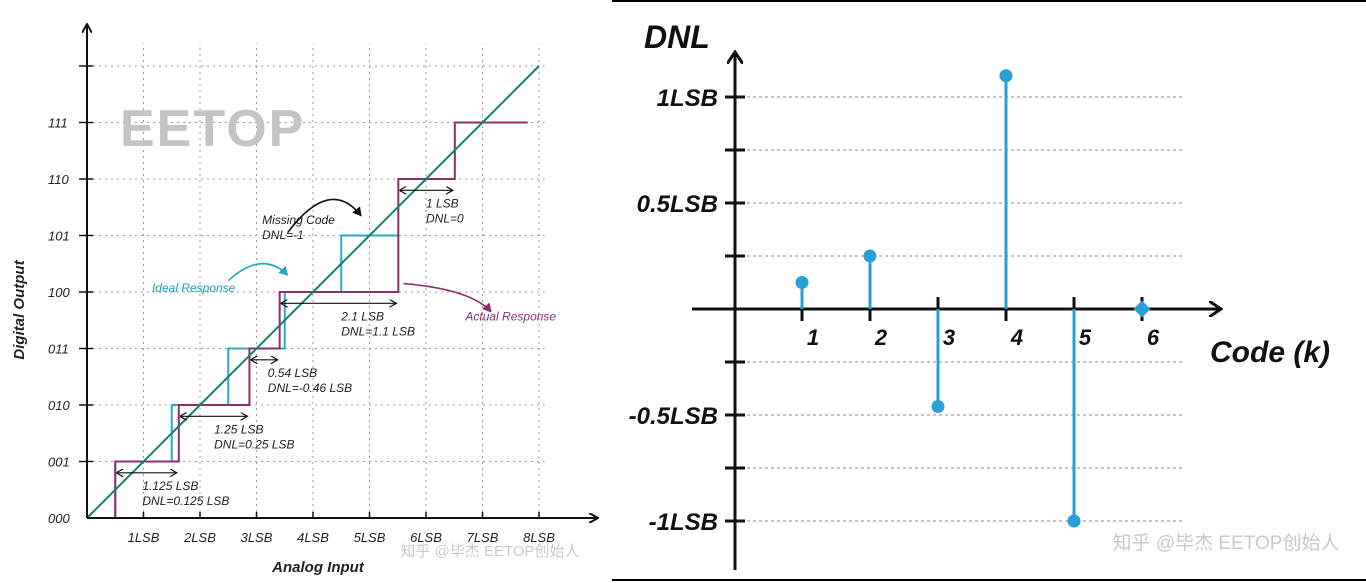  Describe the element at coordinates (238, 429) in the screenshot. I see `annotation-line: 1.25 LSB` at that location.